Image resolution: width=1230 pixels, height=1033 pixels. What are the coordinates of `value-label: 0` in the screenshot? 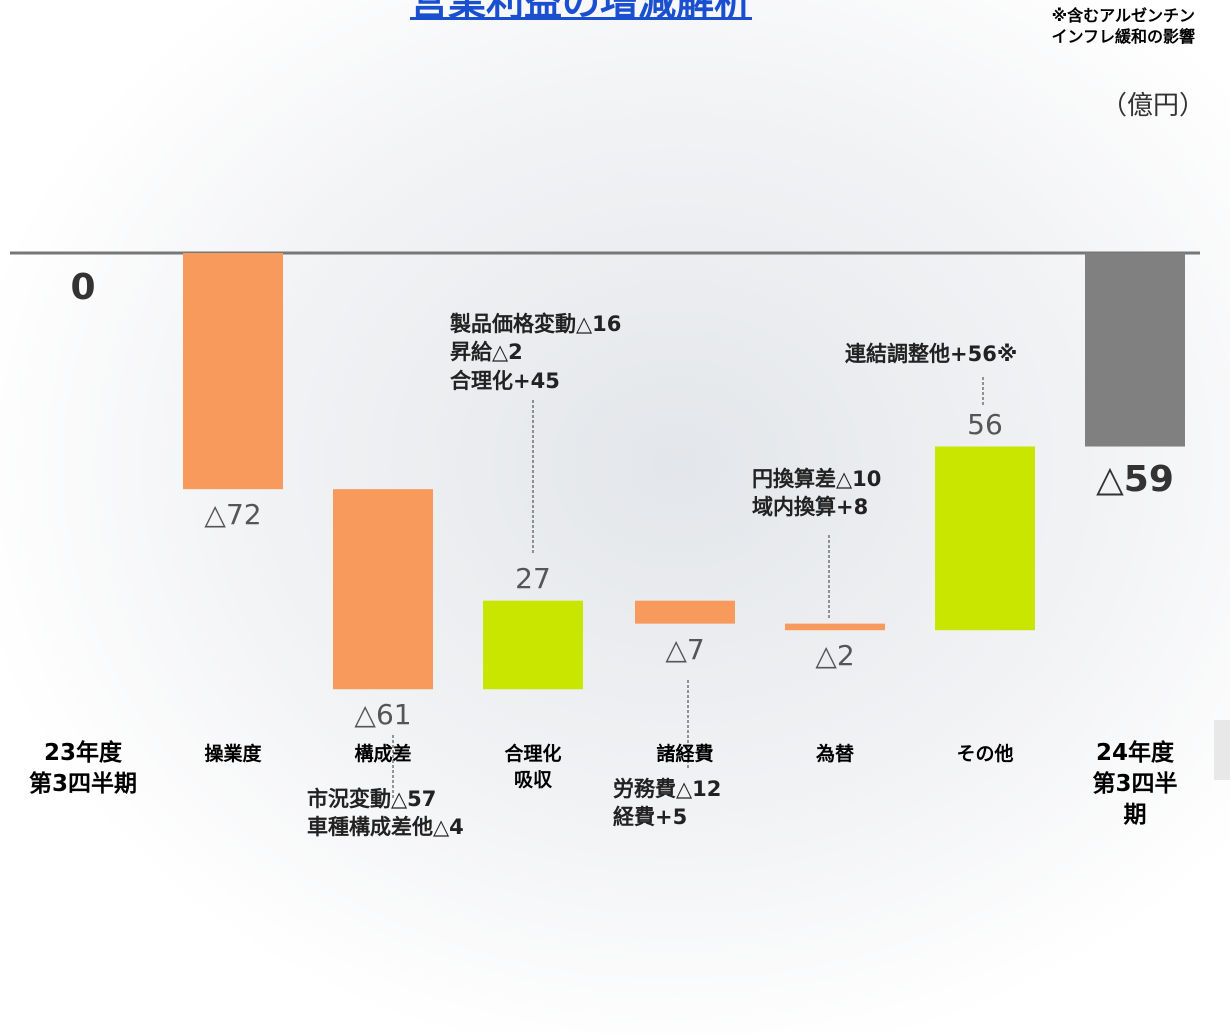 It's located at (83, 287).